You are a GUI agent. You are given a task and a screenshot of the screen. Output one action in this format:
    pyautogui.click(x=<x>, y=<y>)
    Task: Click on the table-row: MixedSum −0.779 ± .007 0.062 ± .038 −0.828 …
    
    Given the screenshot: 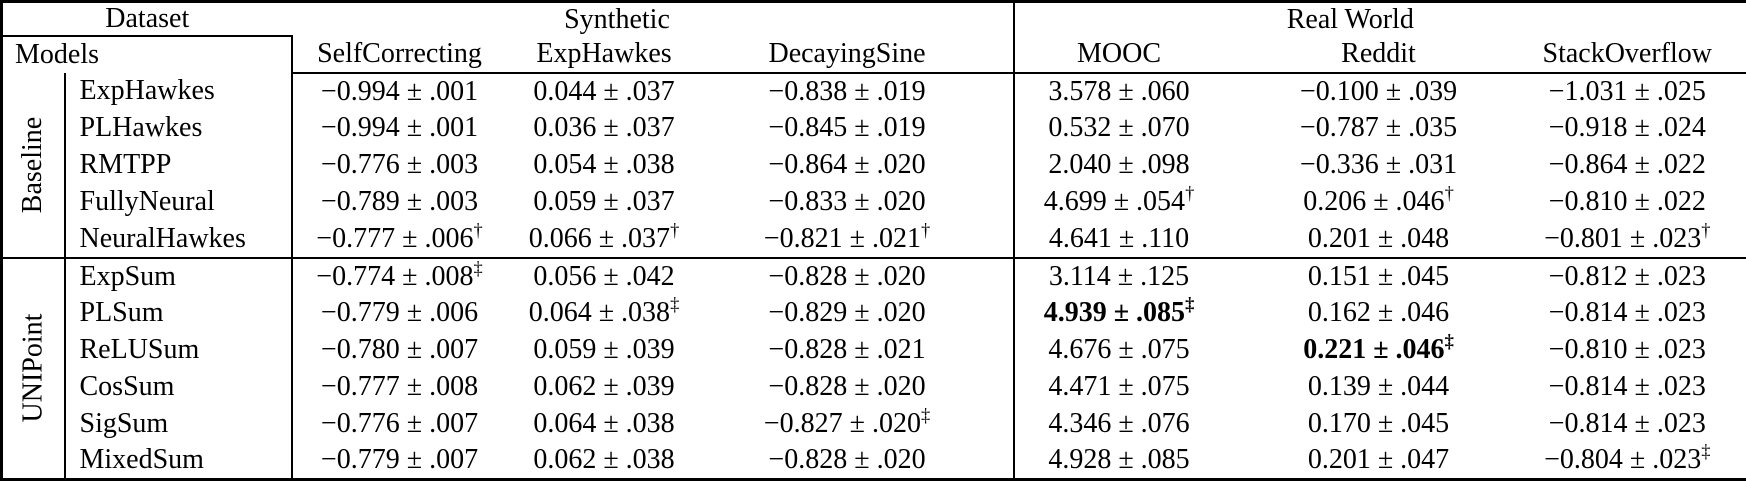 What is the action you would take?
    pyautogui.click(x=874, y=461)
    